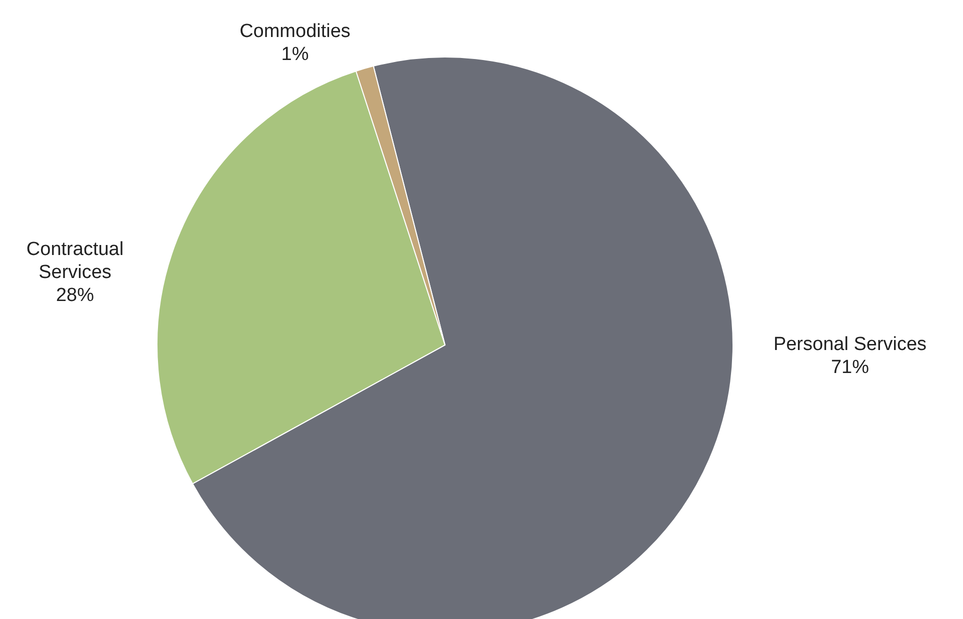  Describe the element at coordinates (75, 295) in the screenshot. I see `data-label: 28%` at that location.